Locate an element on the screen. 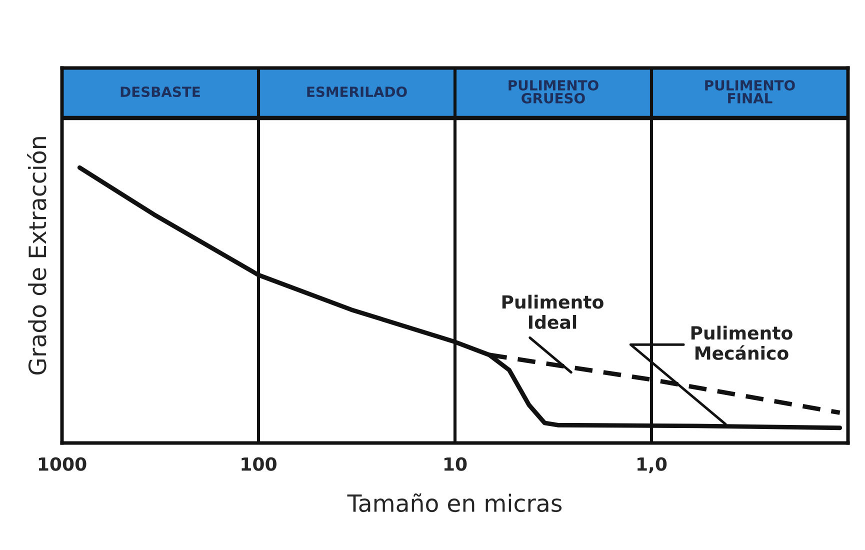  x-tick-label: 1,0 is located at coordinates (652, 465).